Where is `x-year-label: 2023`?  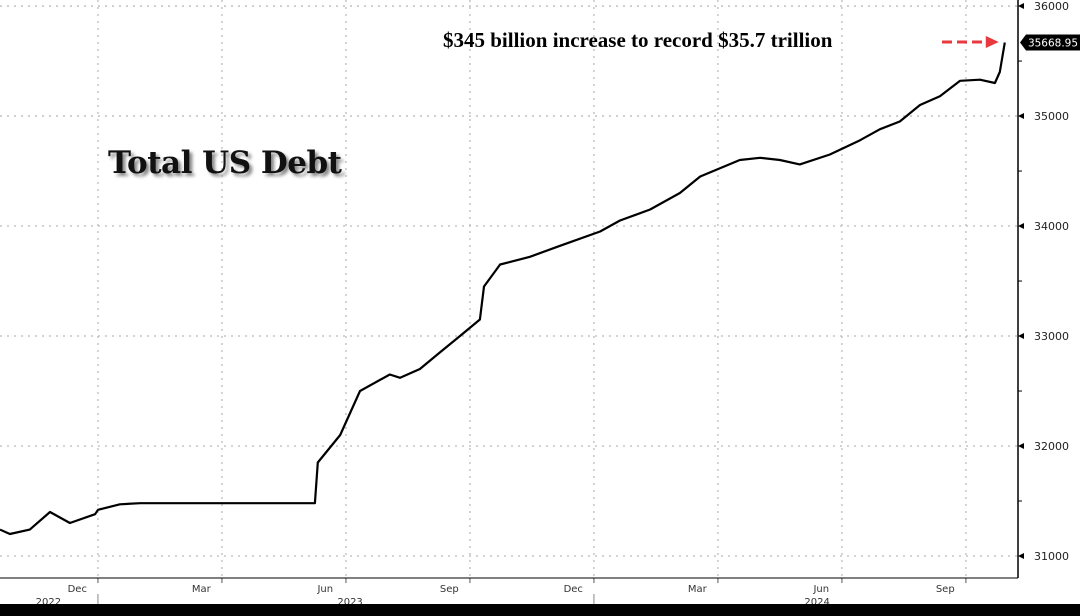 x-year-label: 2023 is located at coordinates (349, 602).